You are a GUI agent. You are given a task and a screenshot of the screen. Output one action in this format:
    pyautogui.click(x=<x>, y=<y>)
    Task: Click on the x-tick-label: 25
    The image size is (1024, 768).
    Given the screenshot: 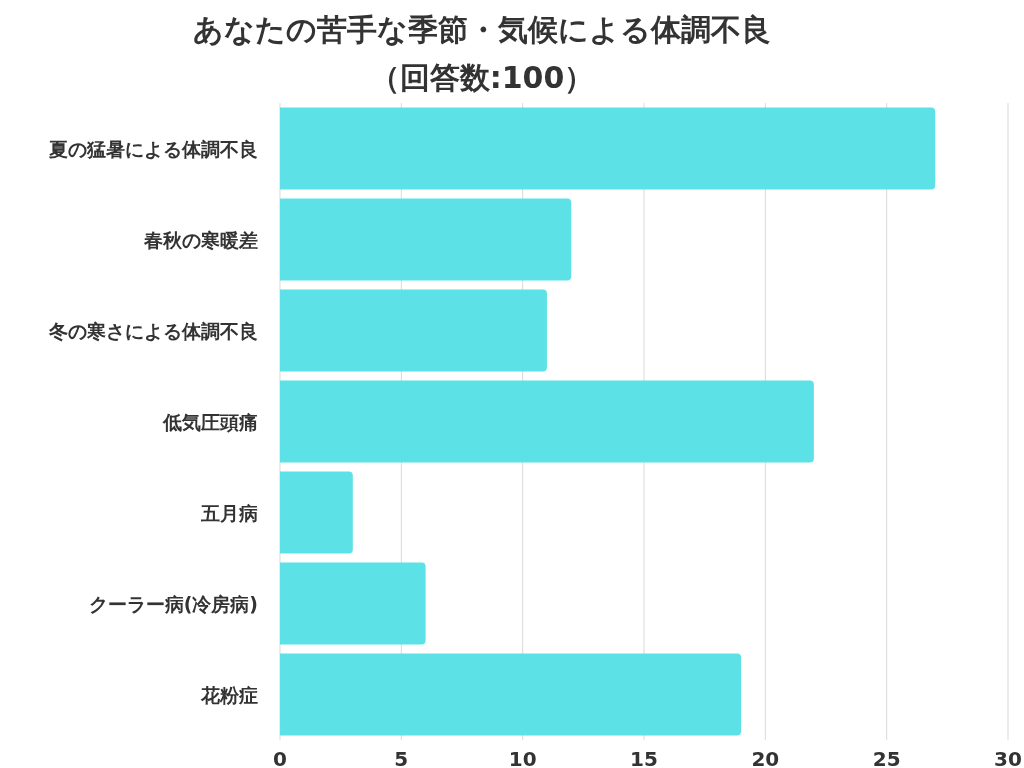 What is the action you would take?
    pyautogui.click(x=886, y=757)
    